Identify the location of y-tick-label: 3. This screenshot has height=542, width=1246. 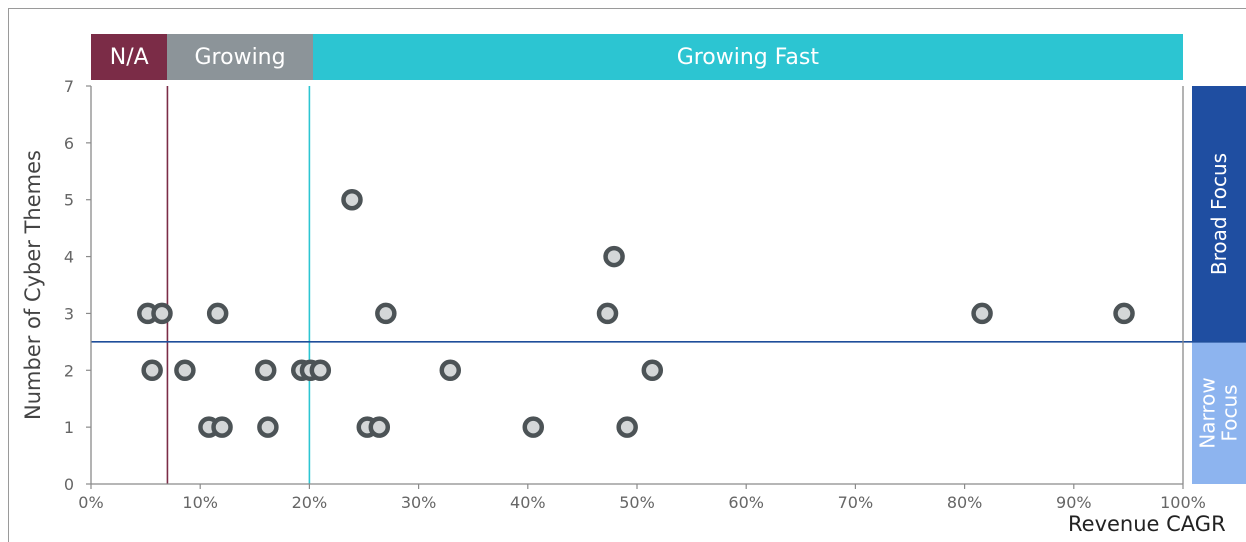
(69, 313).